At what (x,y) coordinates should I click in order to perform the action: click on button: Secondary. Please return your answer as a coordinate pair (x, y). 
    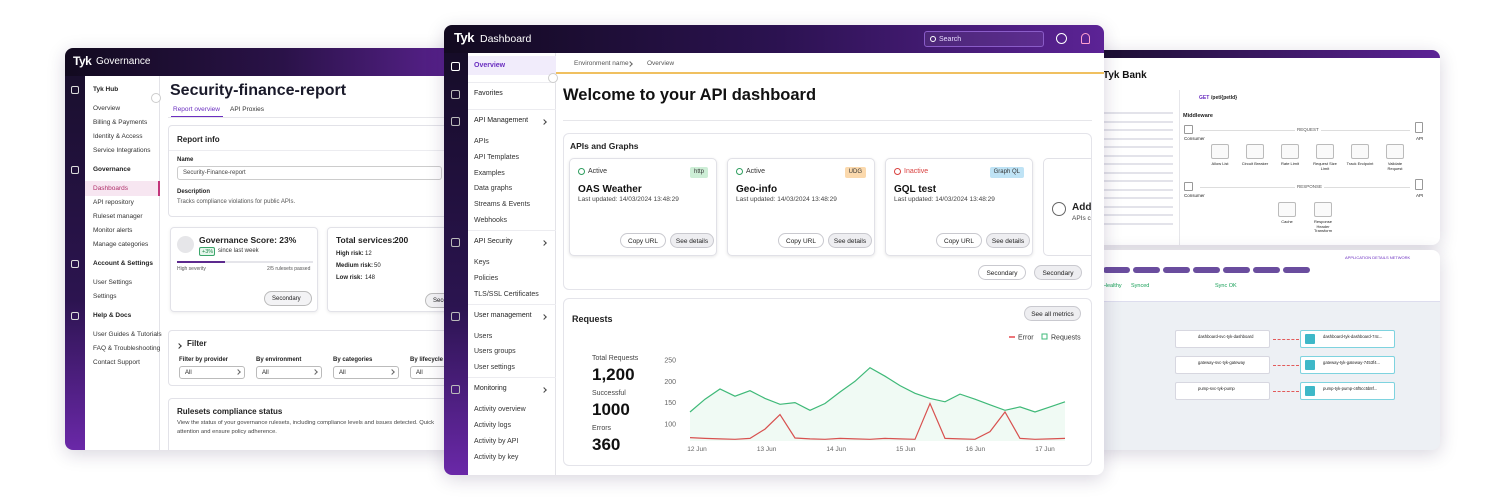
    Looking at the image, I should click on (288, 298).